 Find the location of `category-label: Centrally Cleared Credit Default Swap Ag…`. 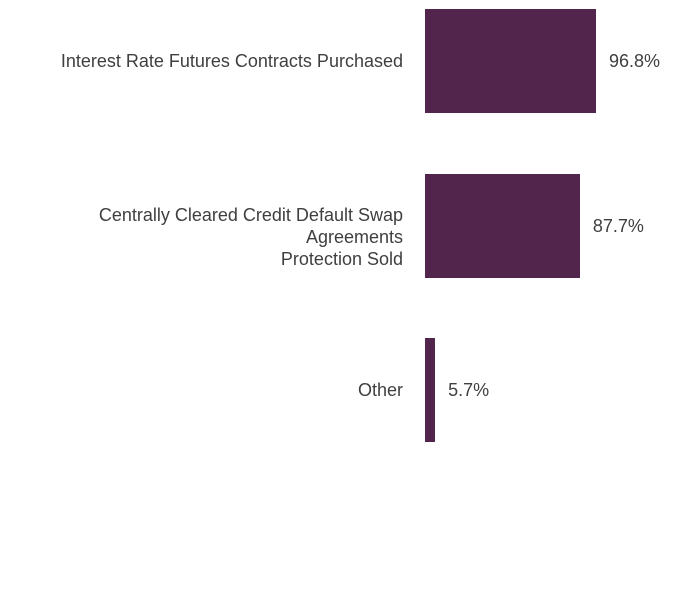

category-label: Centrally Cleared Credit Default Swap Ag… is located at coordinates (250, 237).